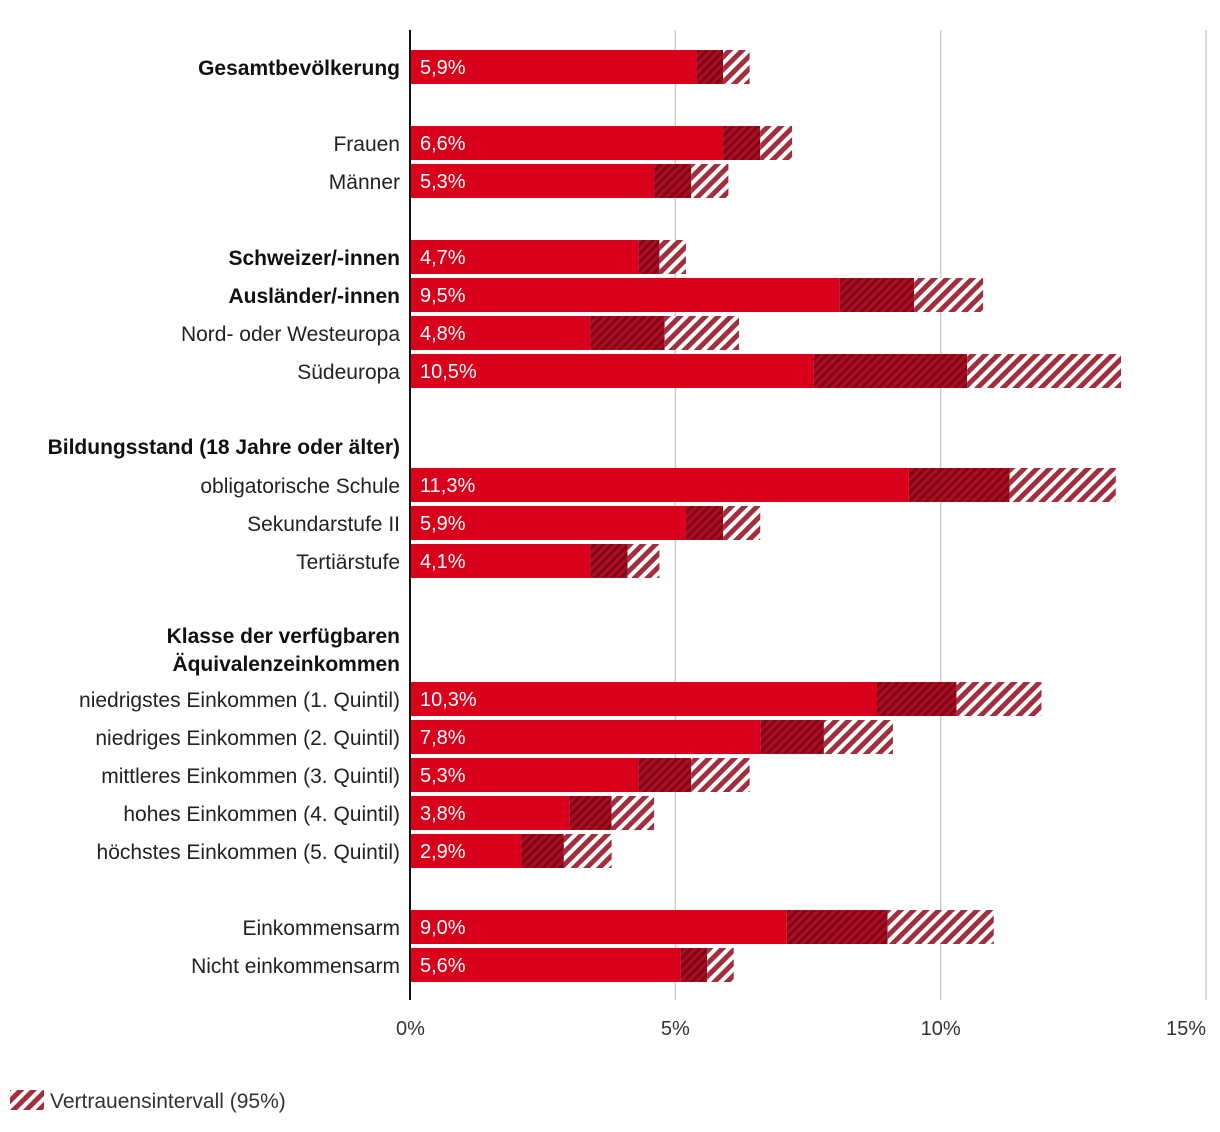 The height and width of the screenshot is (1132, 1220). Describe the element at coordinates (314, 258) in the screenshot. I see `category-label: Schweizer/-innen` at that location.